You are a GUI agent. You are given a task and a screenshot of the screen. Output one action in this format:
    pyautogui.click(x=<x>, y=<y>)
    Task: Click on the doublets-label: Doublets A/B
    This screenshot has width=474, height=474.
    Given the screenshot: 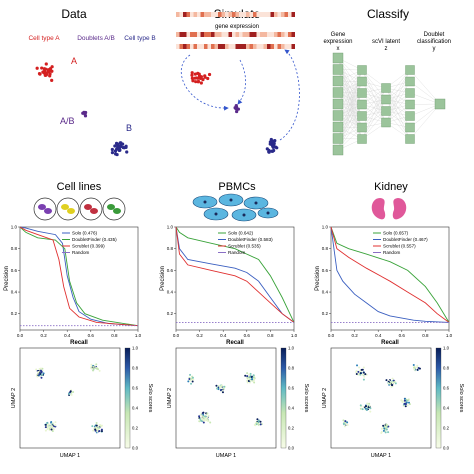 What is the action you would take?
    pyautogui.click(x=96, y=38)
    